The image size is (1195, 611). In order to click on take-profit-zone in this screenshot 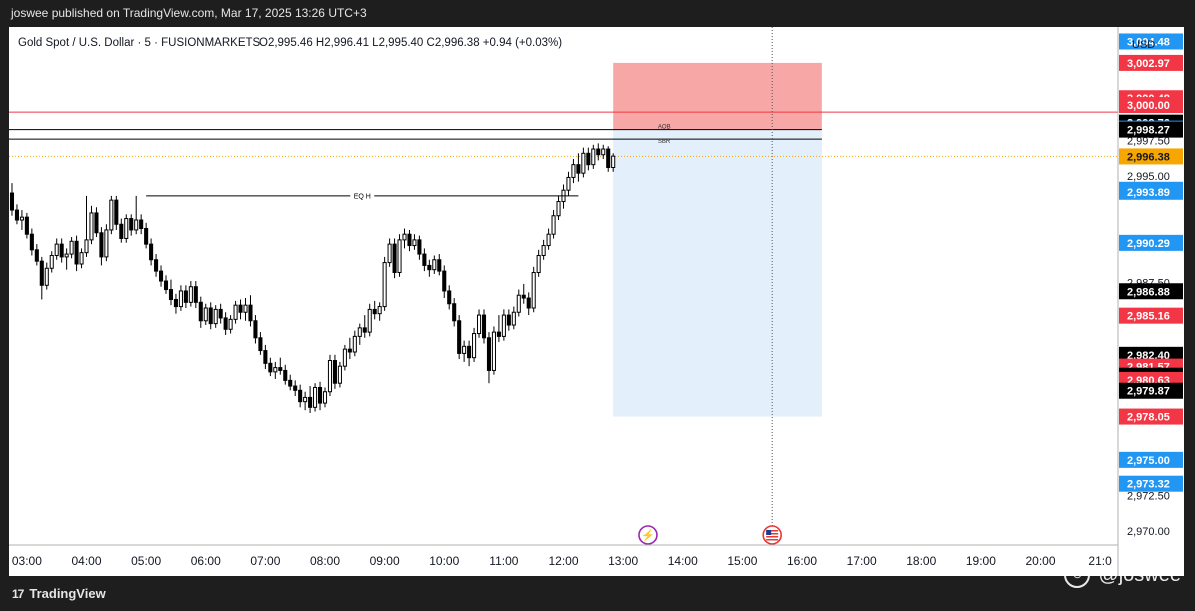, I will do `click(717, 273)`.